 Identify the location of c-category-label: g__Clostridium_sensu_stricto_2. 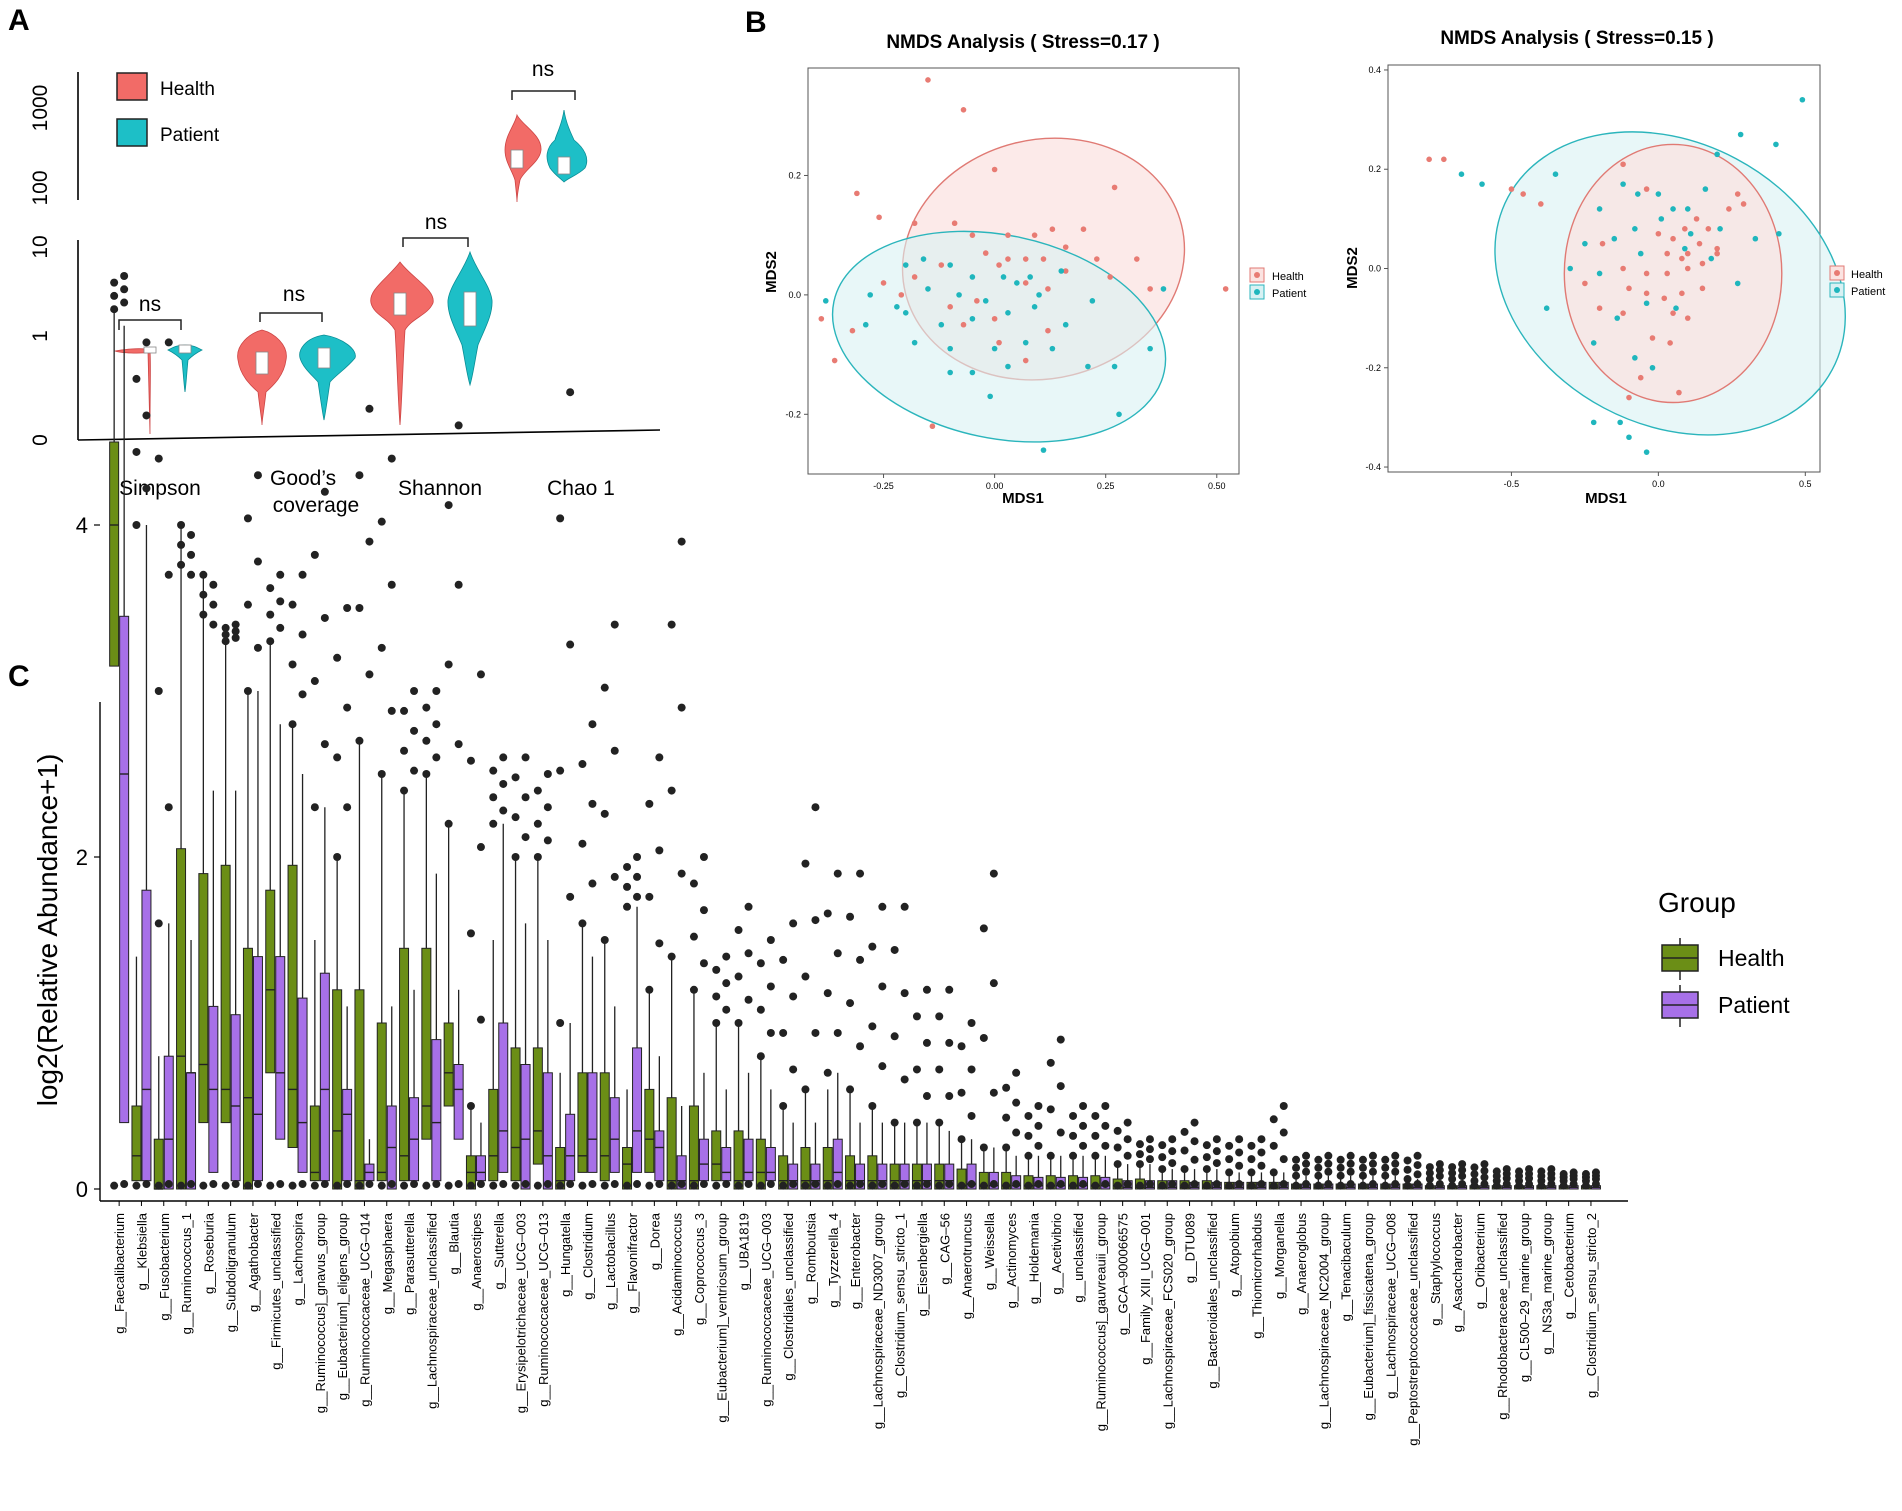
(1591, 1305).